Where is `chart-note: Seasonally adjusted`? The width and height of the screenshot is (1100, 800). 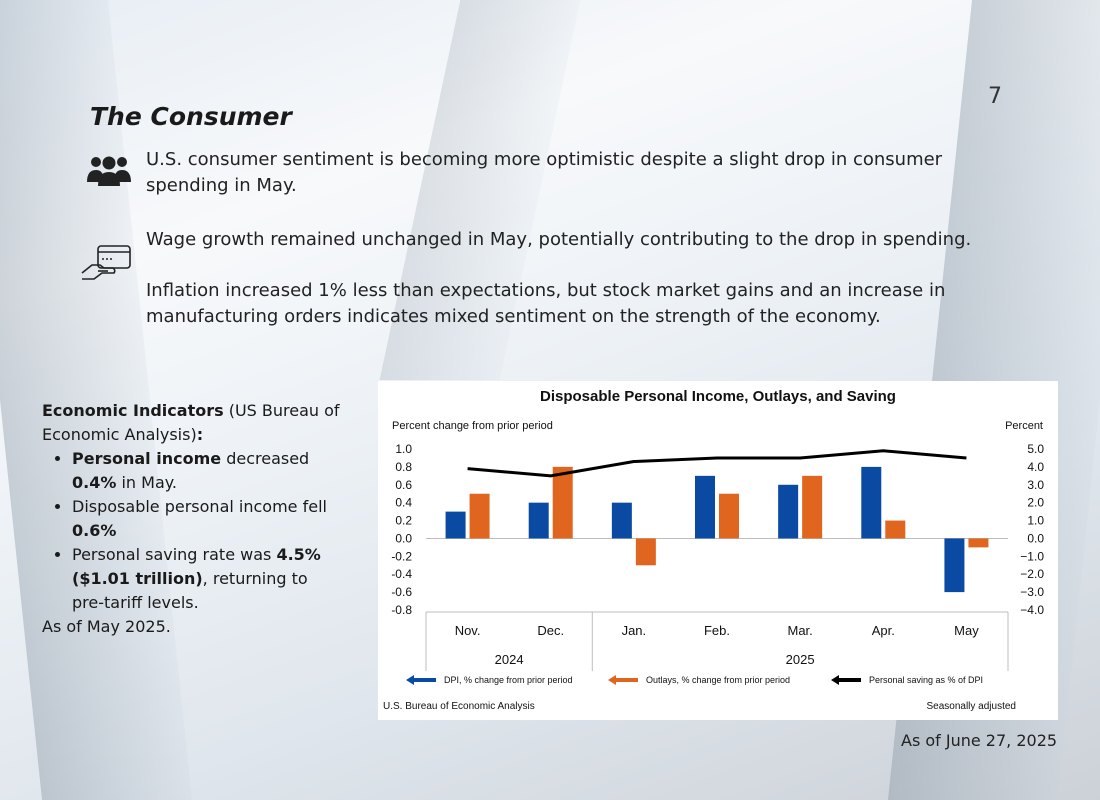 chart-note: Seasonally adjusted is located at coordinates (971, 706).